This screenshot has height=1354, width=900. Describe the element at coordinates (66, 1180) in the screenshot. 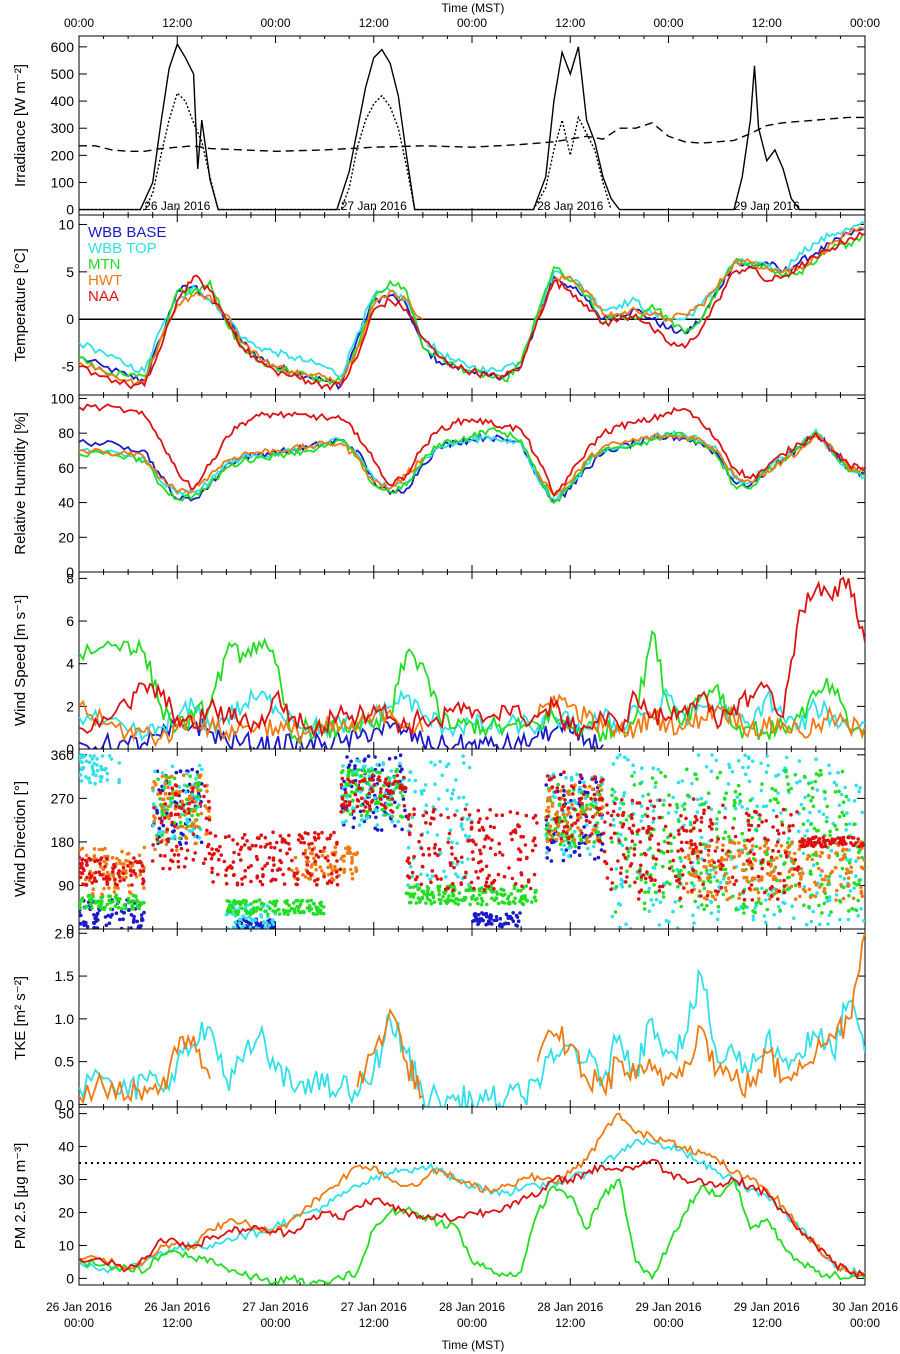

I see `y-tick-label: 30` at that location.